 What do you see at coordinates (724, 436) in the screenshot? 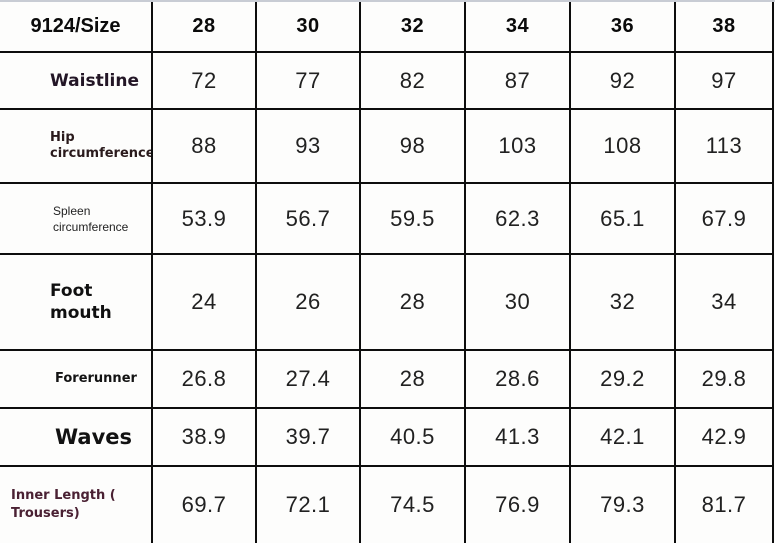
I see `spec-value-cell: 42.9` at bounding box center [724, 436].